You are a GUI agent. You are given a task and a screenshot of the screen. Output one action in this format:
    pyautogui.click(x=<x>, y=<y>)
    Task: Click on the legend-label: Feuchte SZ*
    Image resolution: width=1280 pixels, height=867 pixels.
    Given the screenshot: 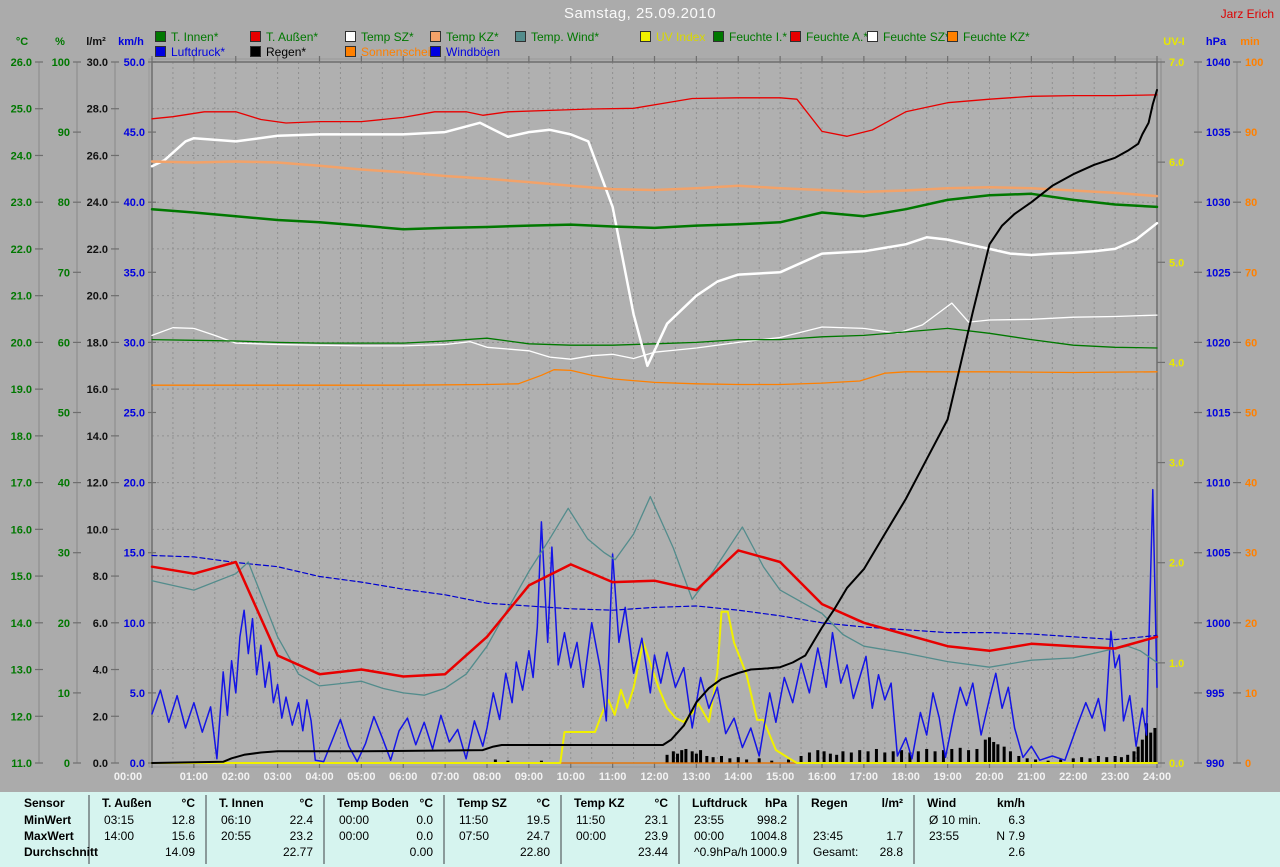 What is the action you would take?
    pyautogui.click(x=916, y=36)
    